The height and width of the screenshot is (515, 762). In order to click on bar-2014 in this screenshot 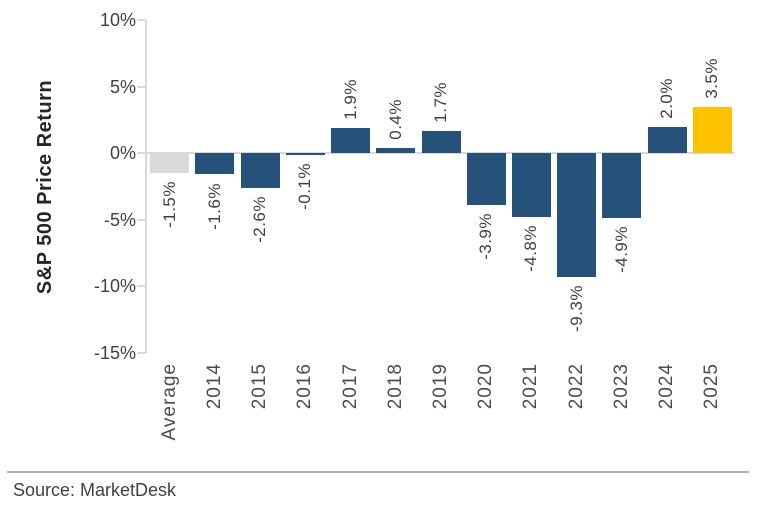, I will do `click(215, 164)`.